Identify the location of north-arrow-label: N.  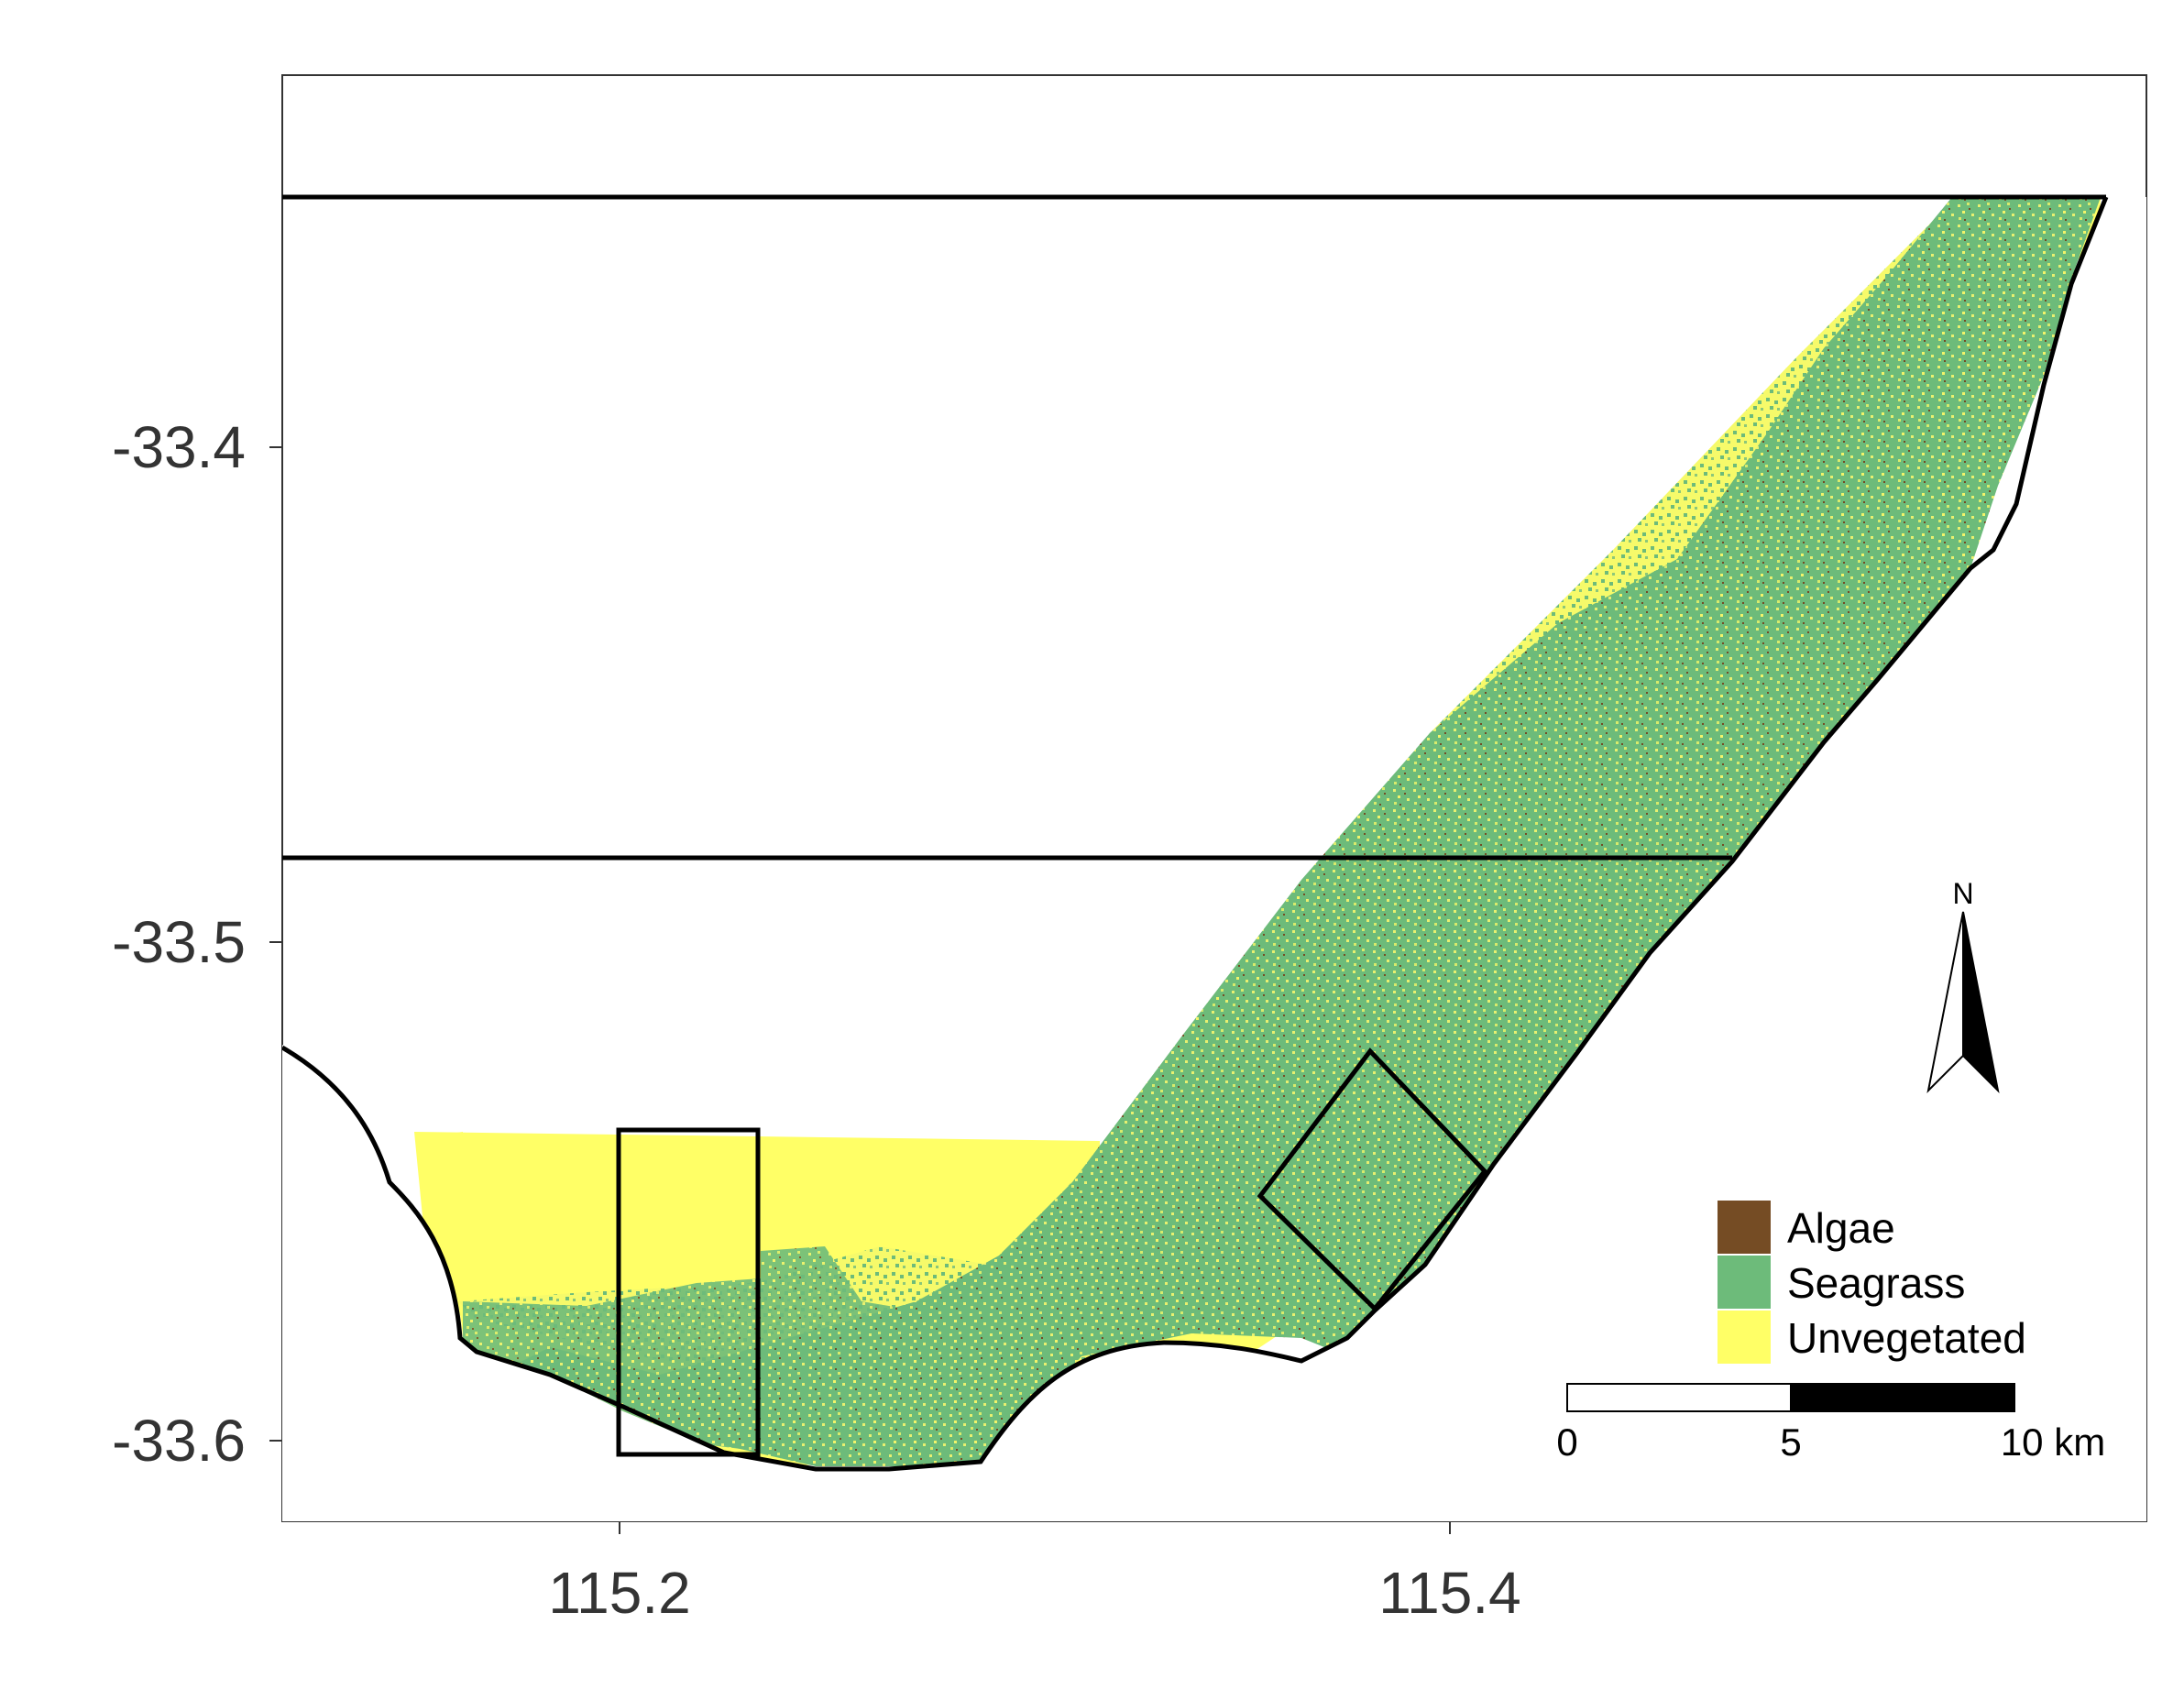
(1962, 893).